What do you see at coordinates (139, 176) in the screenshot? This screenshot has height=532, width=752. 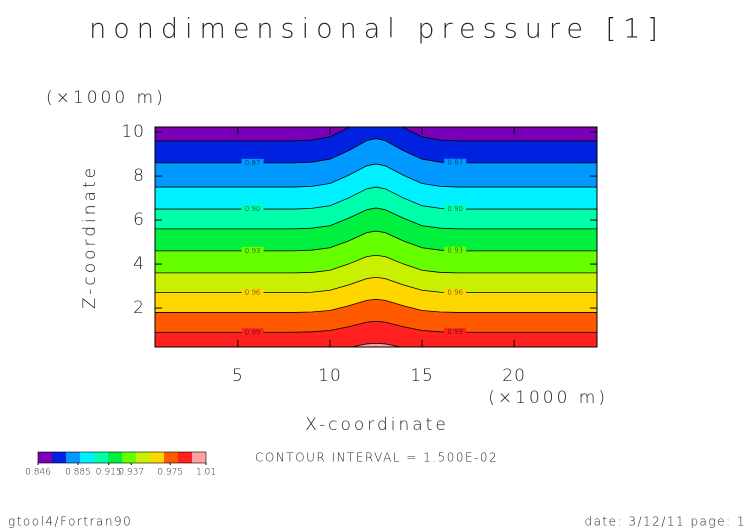 I see `y-tick-label: 8` at bounding box center [139, 176].